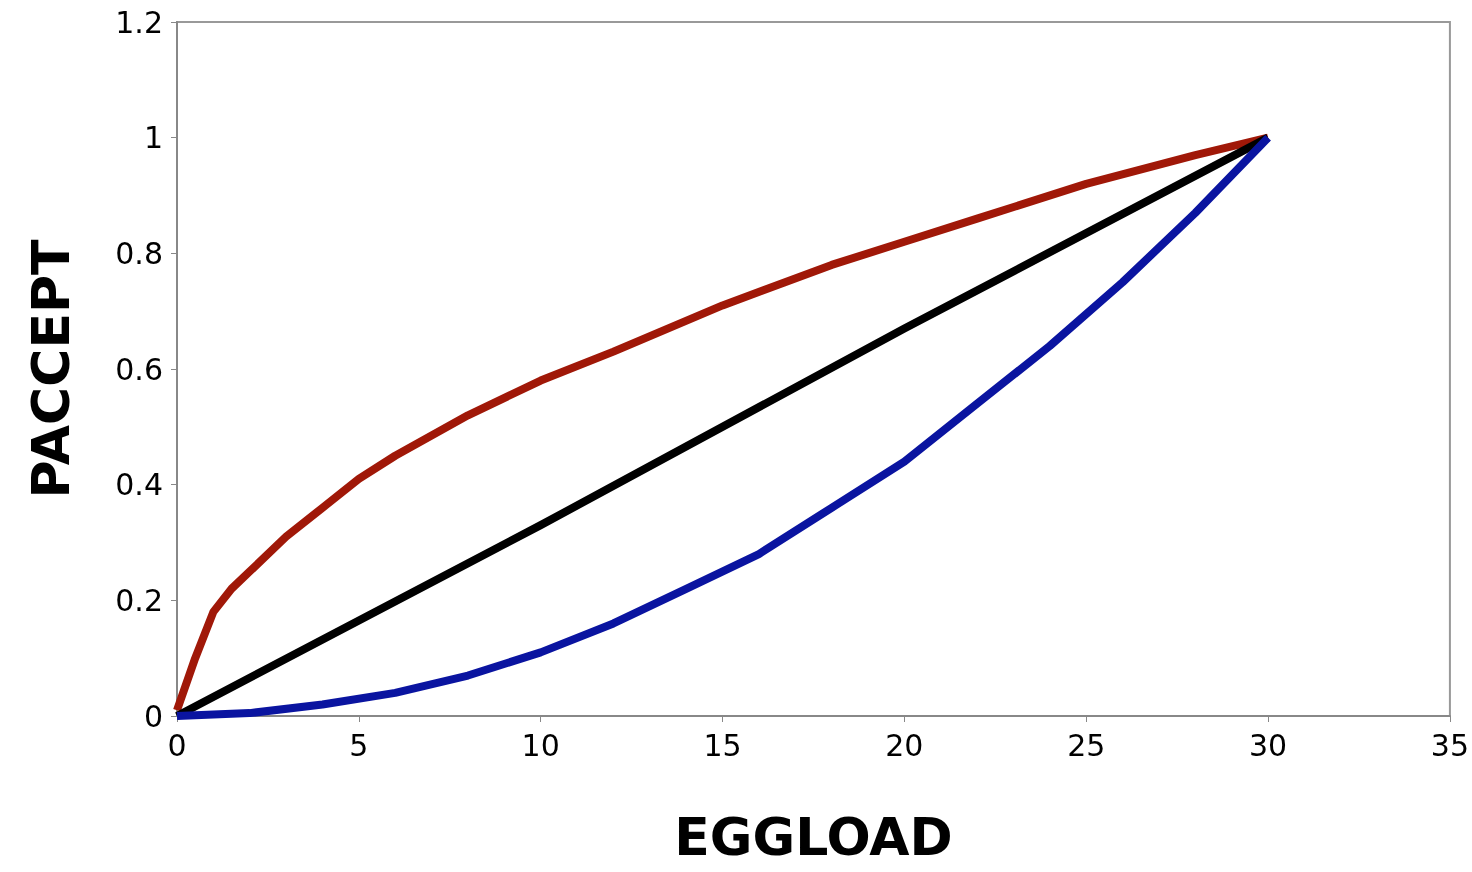  Describe the element at coordinates (904, 745) in the screenshot. I see `x-tick-label: 20` at that location.